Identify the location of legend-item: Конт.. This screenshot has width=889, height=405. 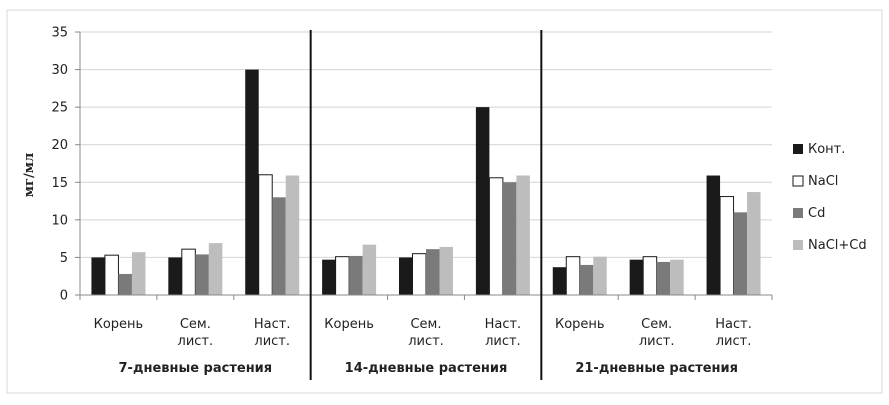
(819, 149).